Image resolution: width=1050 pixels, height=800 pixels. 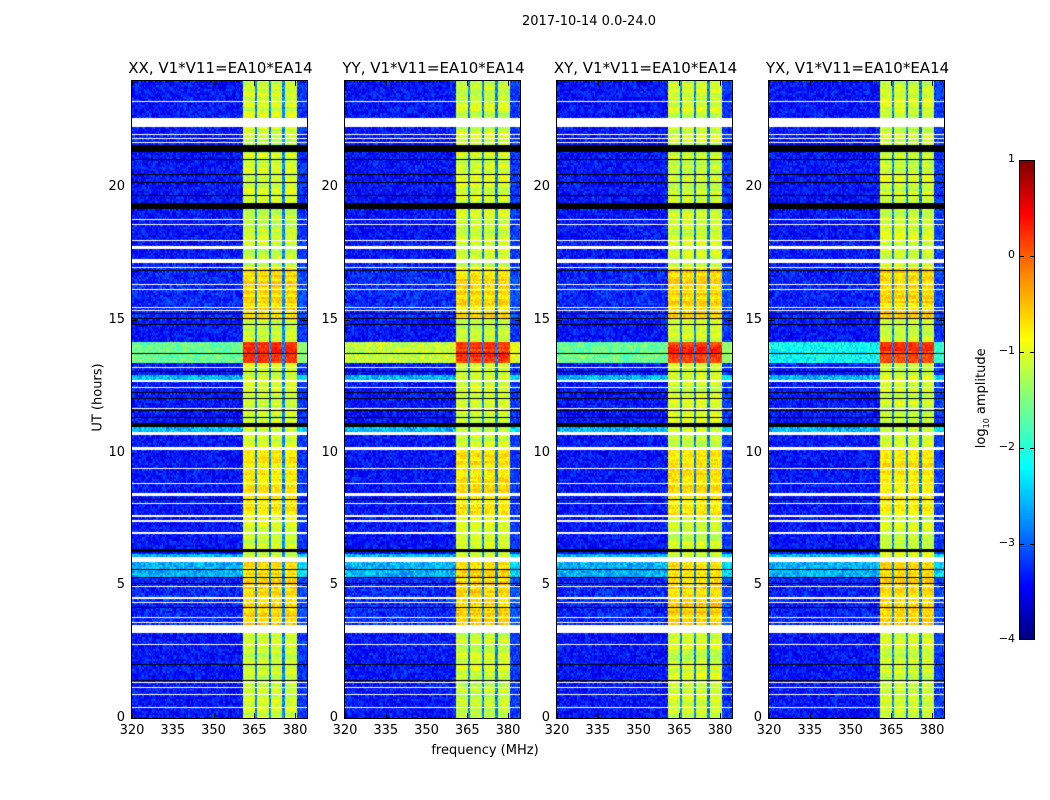 I want to click on figure-title: 2017-10-14 0.0-24.0, so click(x=589, y=21).